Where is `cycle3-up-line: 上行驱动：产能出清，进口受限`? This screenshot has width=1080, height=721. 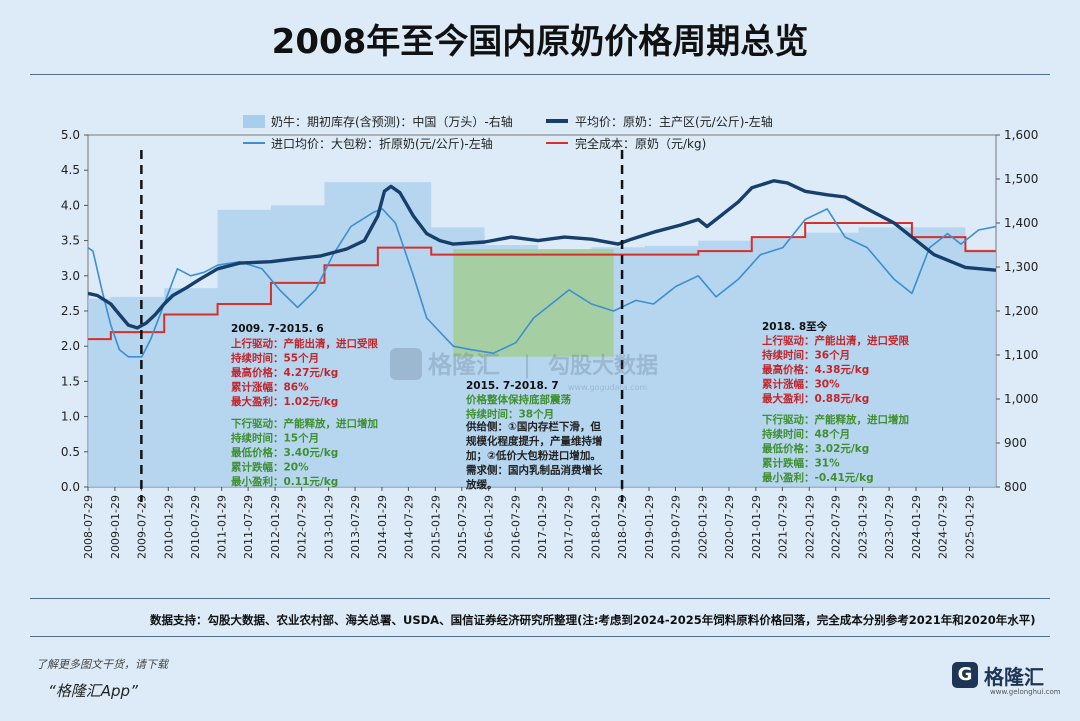
cycle3-up-line: 上行驱动：产能出清，进口受限 is located at coordinates (835, 340).